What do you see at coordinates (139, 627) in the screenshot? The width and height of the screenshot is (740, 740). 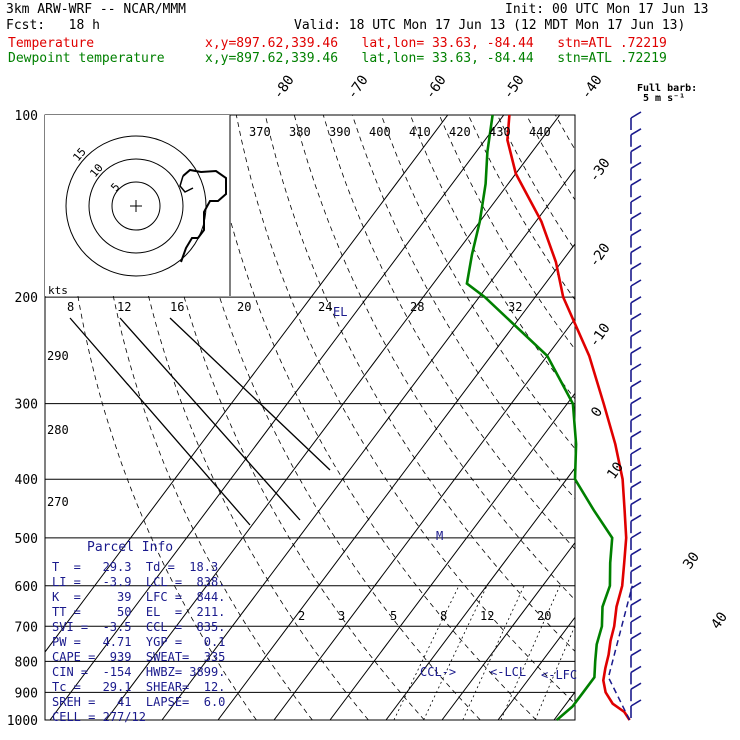 I see `parcel-info-line: SVI = -3.5 CCL = 835.` at bounding box center [139, 627].